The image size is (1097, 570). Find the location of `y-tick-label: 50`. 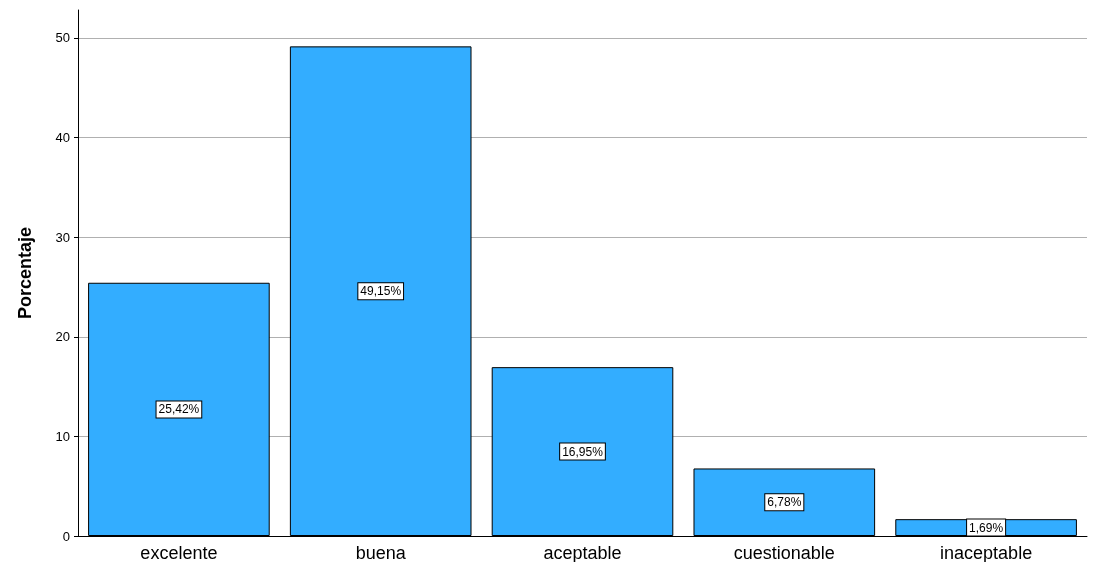

y-tick-label: 50 is located at coordinates (62, 38).